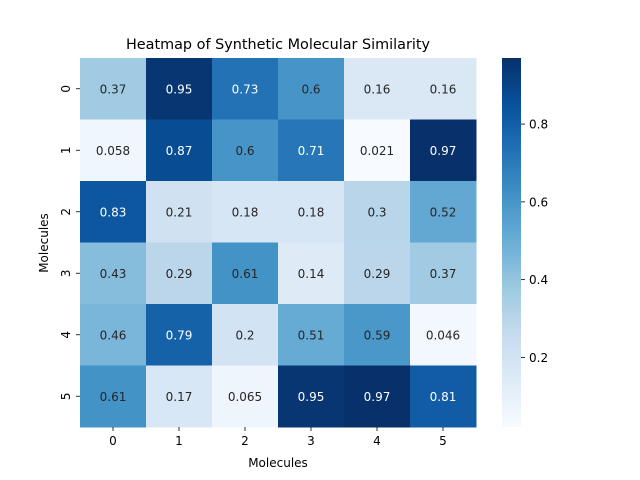 The height and width of the screenshot is (480, 640). I want to click on cell-value-label: 0.79, so click(179, 335).